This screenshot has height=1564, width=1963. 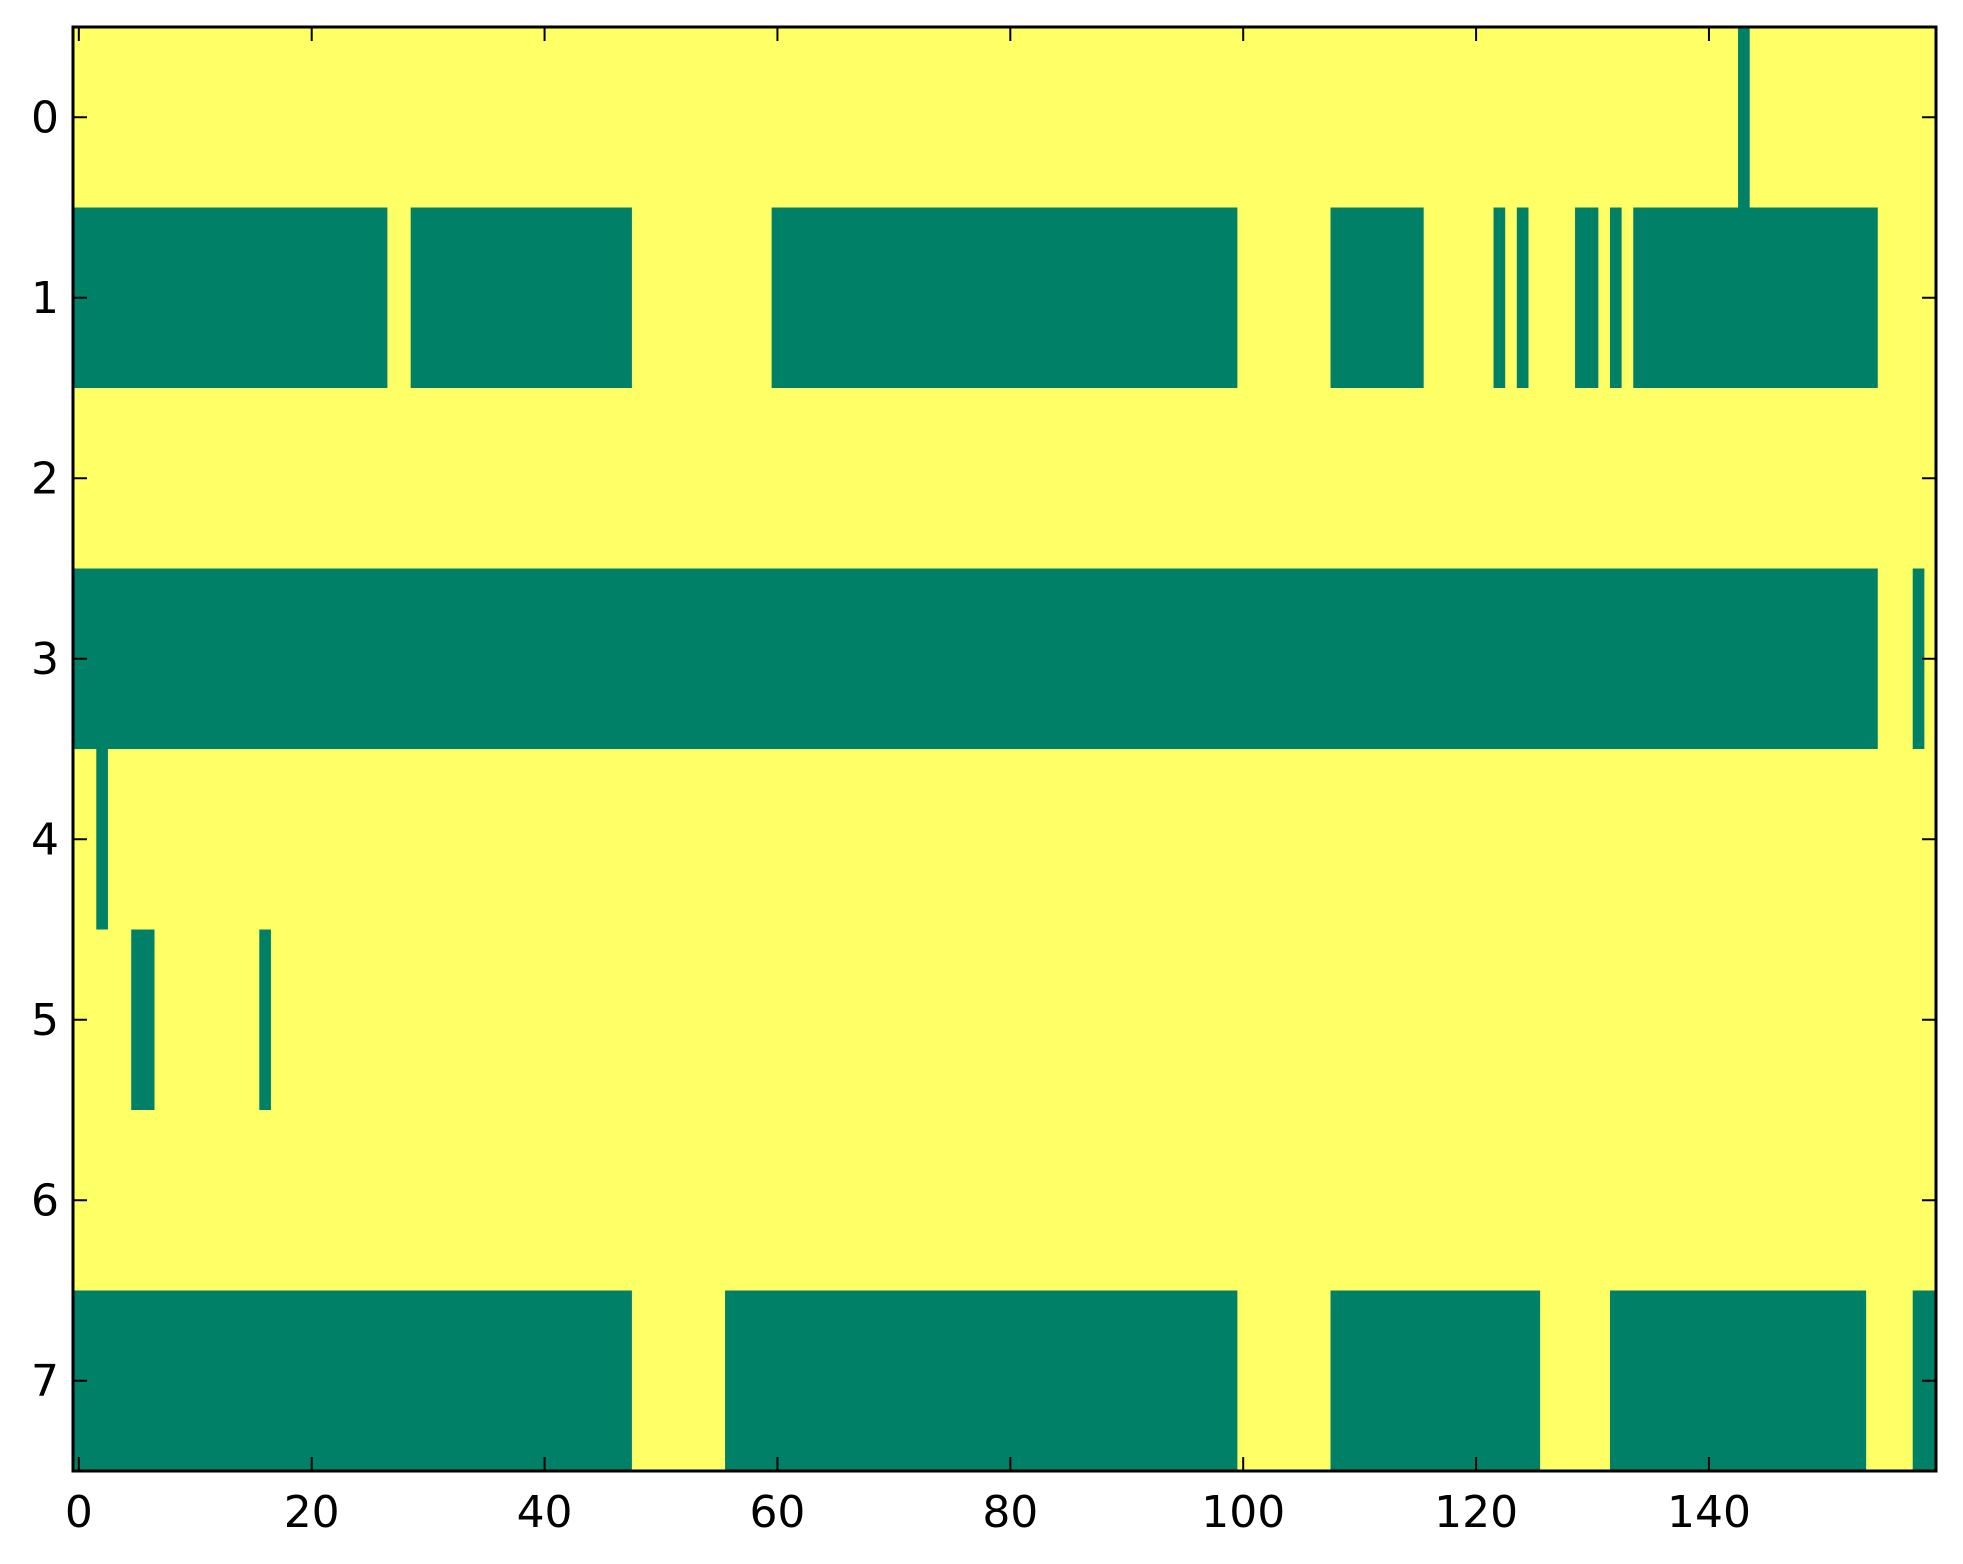 I want to click on x-tick-label-2: 40, so click(x=545, y=1512).